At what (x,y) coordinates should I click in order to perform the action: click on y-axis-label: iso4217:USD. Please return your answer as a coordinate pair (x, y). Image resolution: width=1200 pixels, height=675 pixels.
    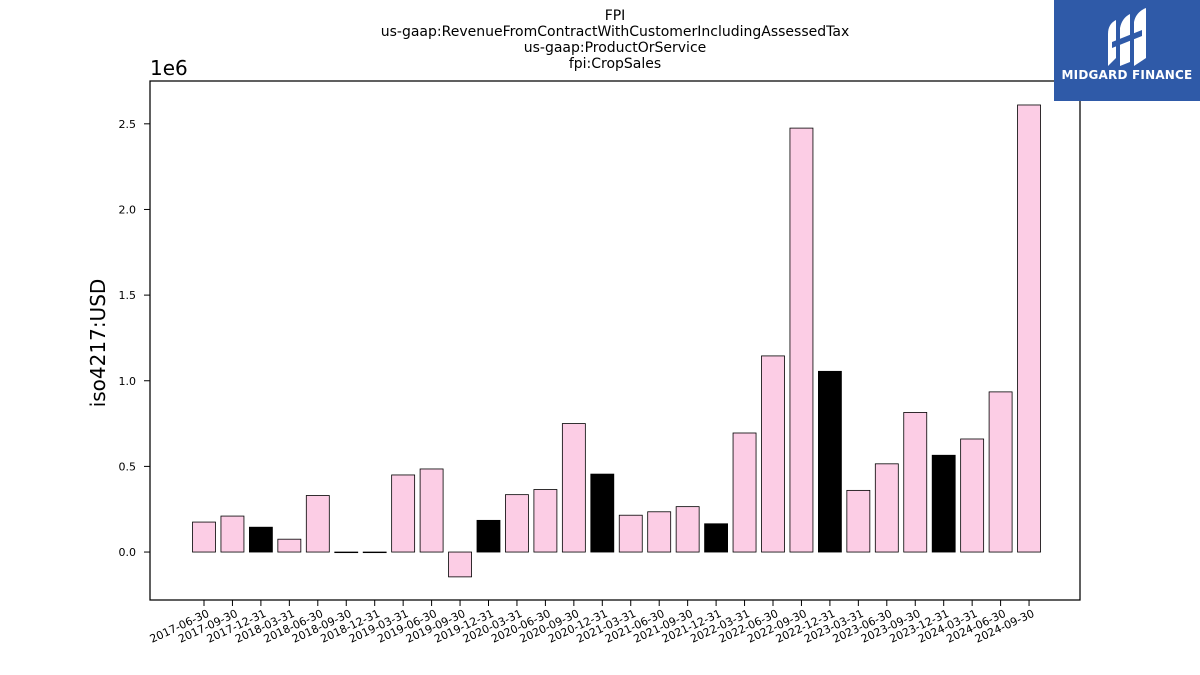
    Looking at the image, I should click on (98, 343).